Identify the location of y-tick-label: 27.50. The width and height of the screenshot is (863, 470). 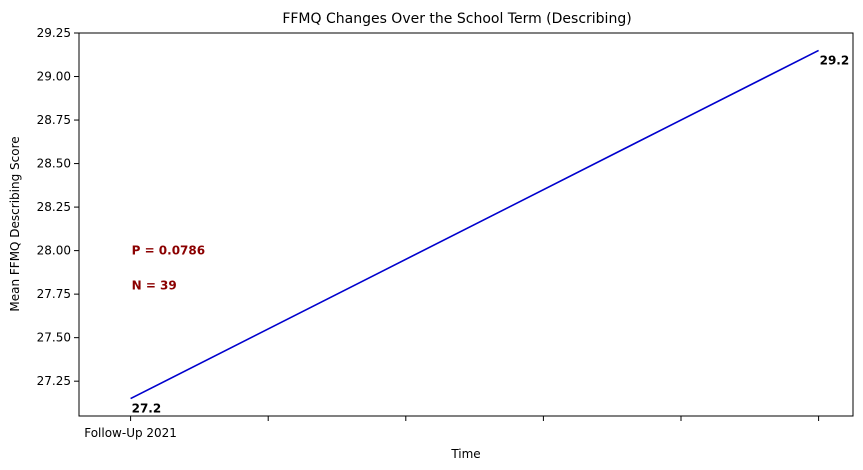
(54, 338).